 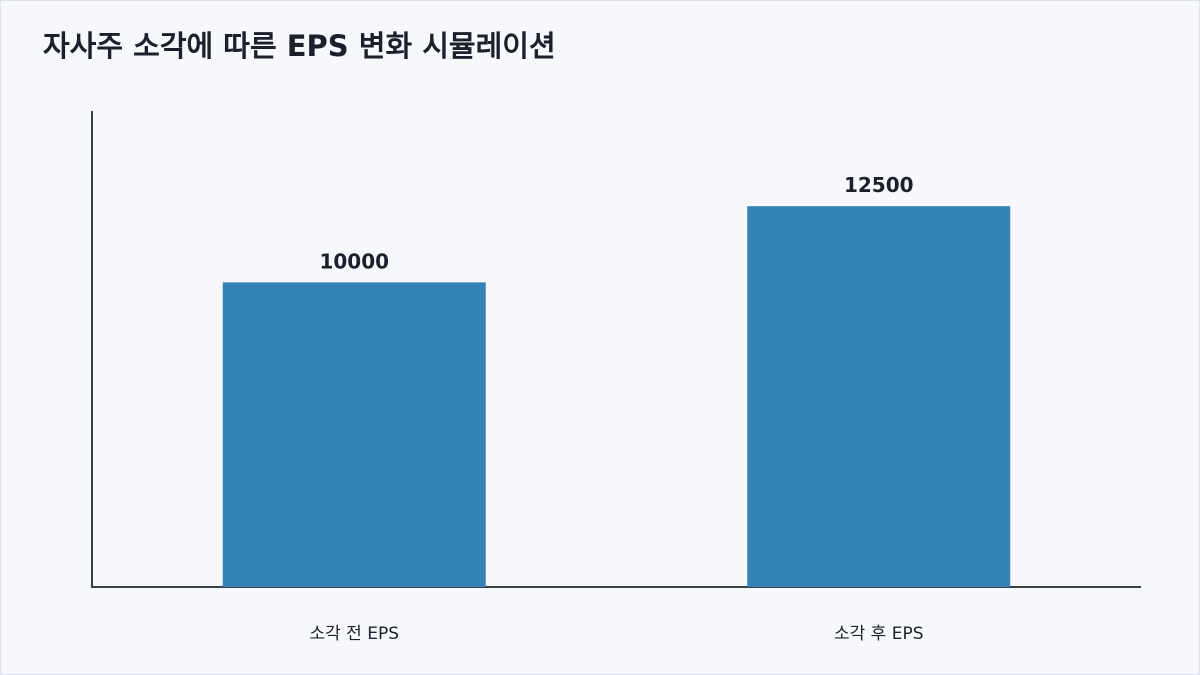 What do you see at coordinates (879, 634) in the screenshot?
I see `x-tick-label-2: 소각 후 EPS` at bounding box center [879, 634].